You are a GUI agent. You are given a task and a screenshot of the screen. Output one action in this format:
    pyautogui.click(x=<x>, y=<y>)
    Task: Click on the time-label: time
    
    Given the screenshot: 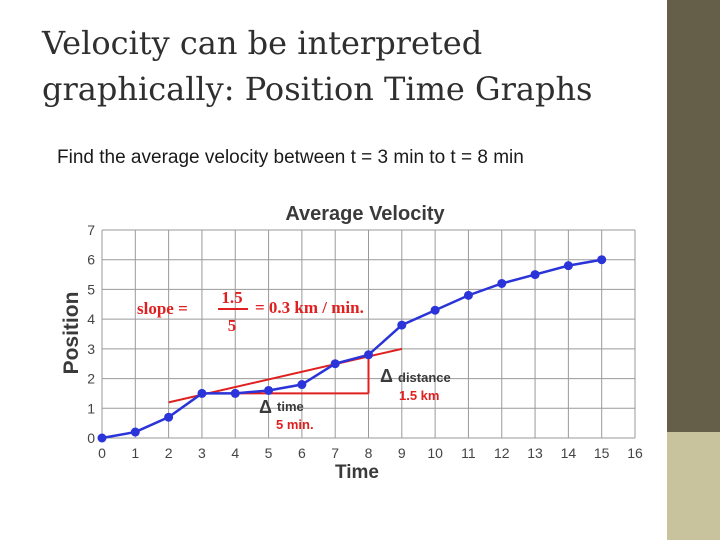 What is the action you would take?
    pyautogui.click(x=290, y=406)
    